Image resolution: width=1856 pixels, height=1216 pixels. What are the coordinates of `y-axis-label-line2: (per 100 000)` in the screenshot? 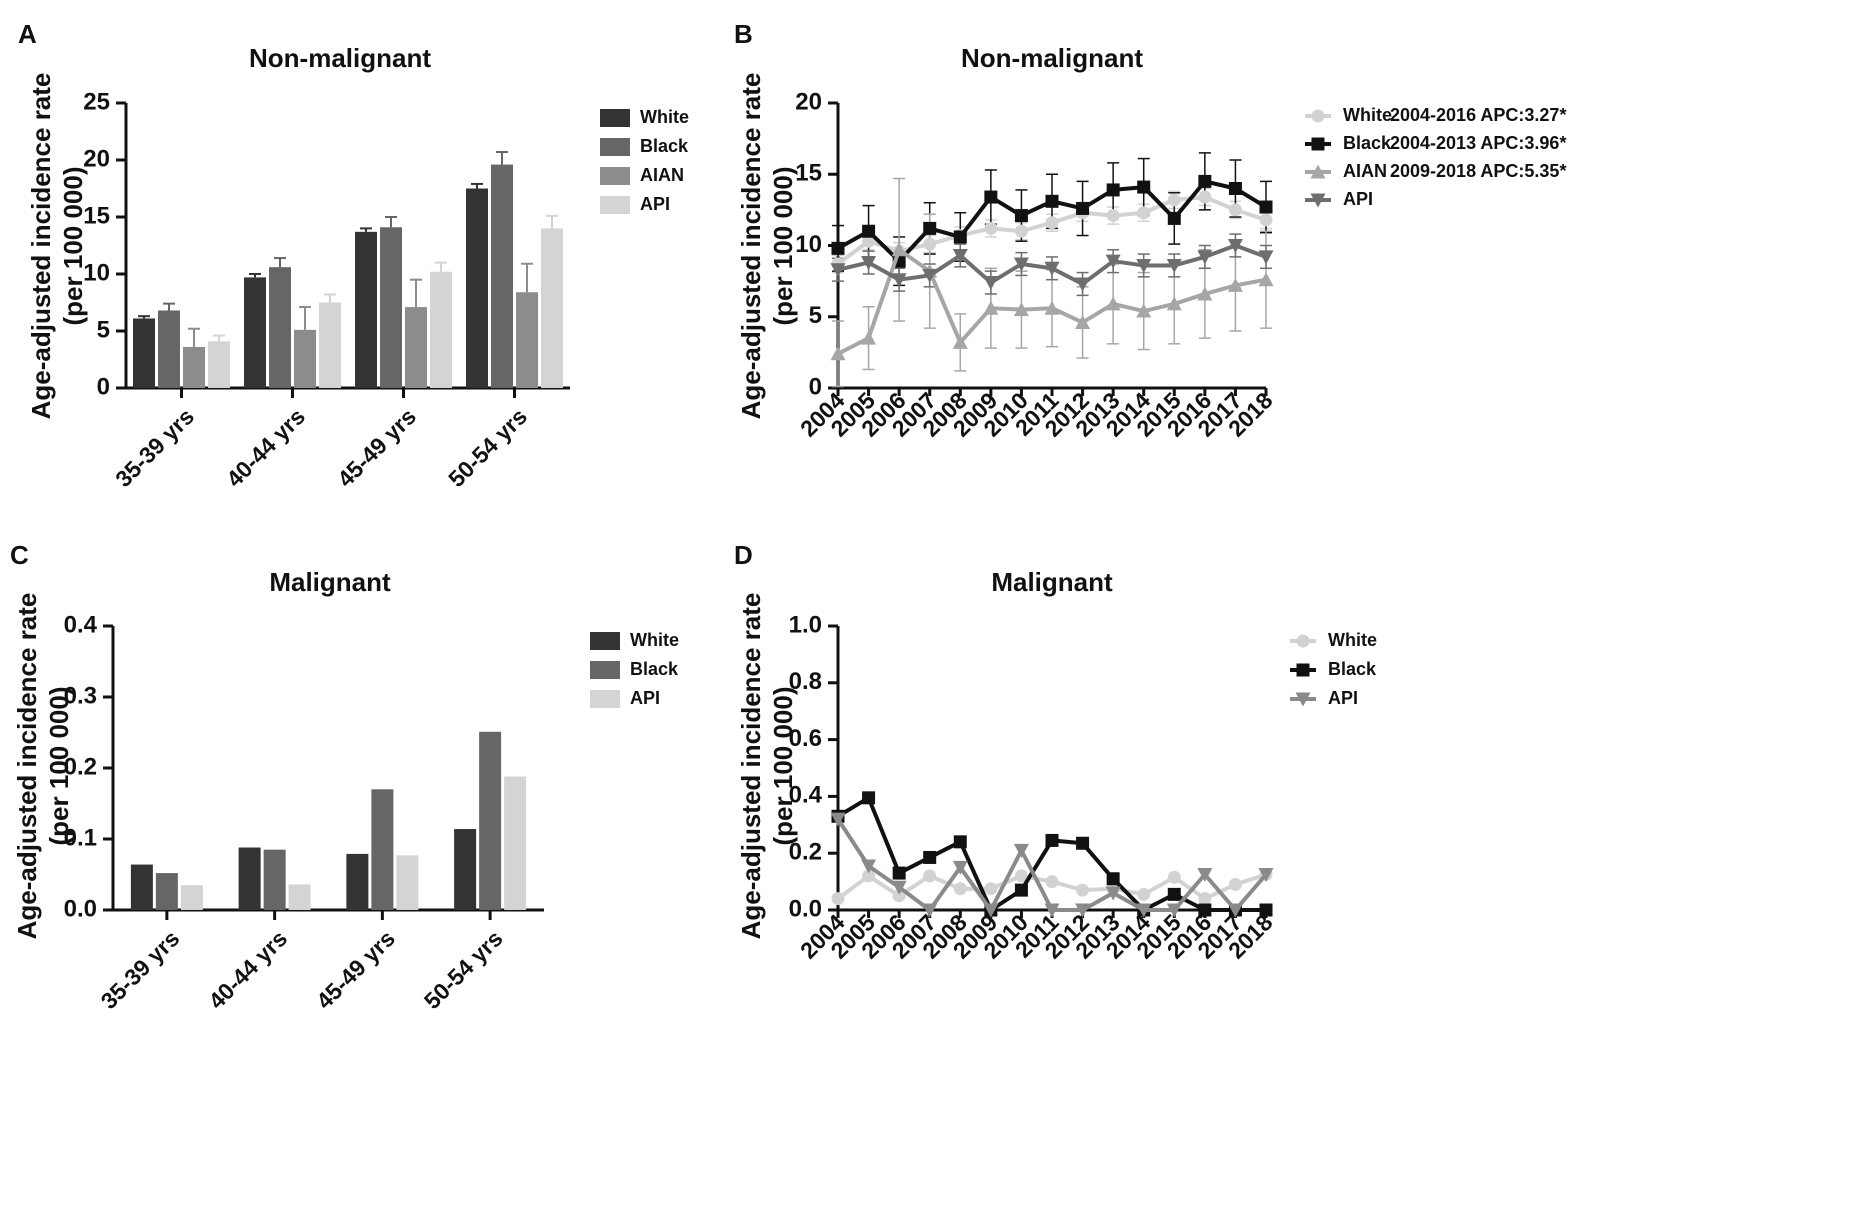 It's located at (73, 246).